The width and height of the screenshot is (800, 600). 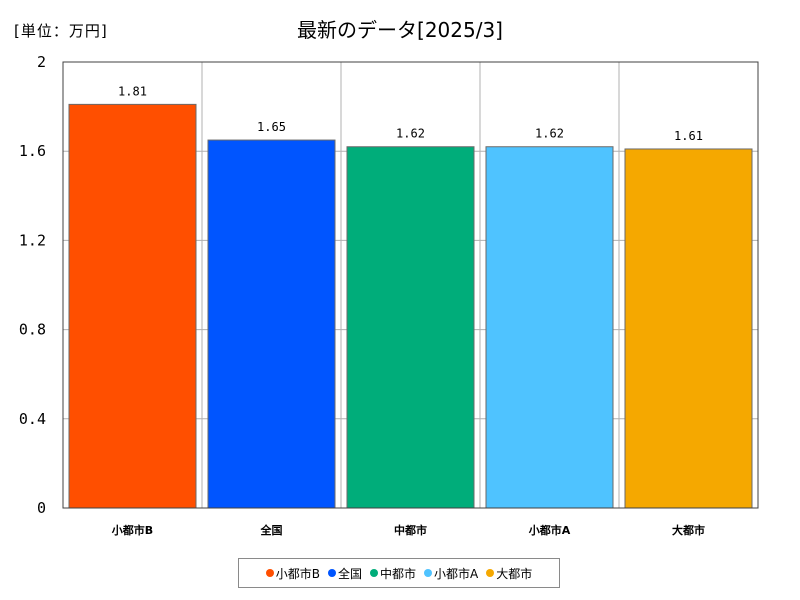 I want to click on y-tick-label: 0, so click(x=41, y=508).